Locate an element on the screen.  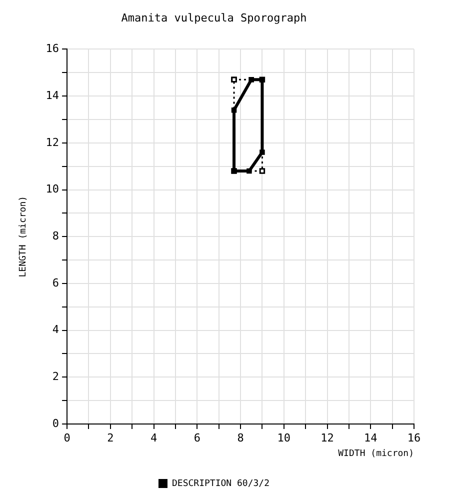
y-tick-label: 4 is located at coordinates (56, 329).